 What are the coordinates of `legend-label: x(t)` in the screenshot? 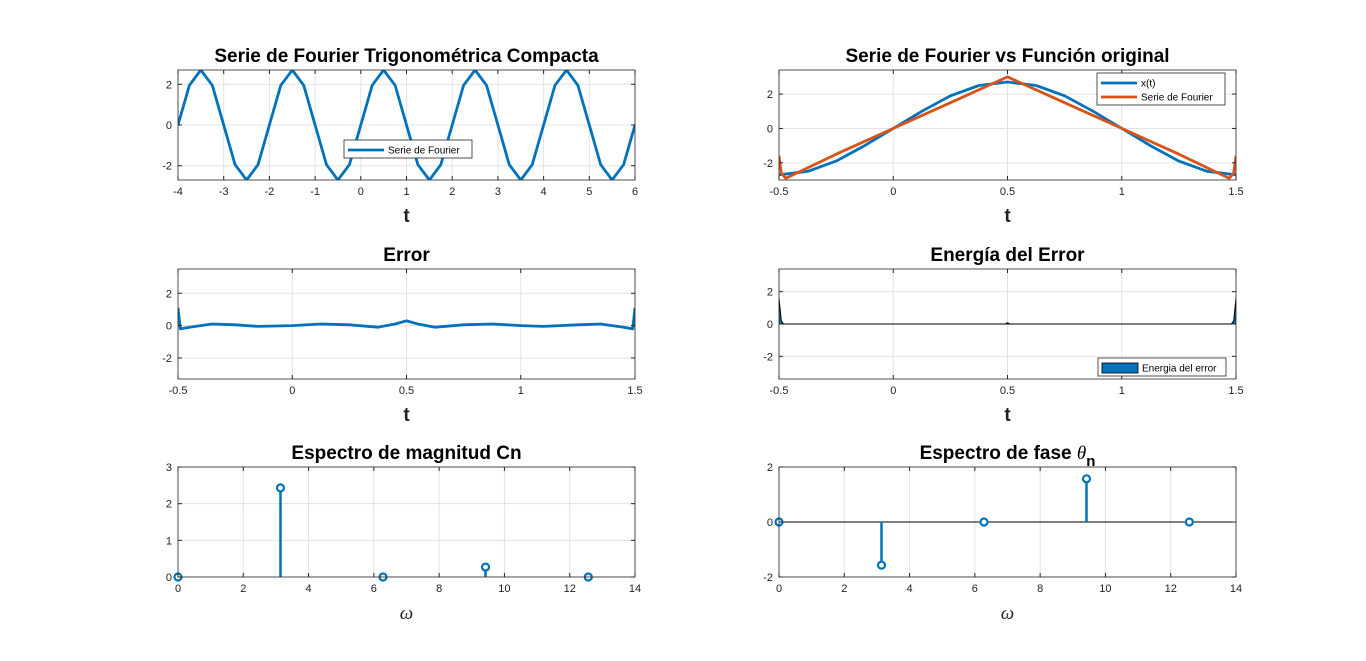 It's located at (1148, 84).